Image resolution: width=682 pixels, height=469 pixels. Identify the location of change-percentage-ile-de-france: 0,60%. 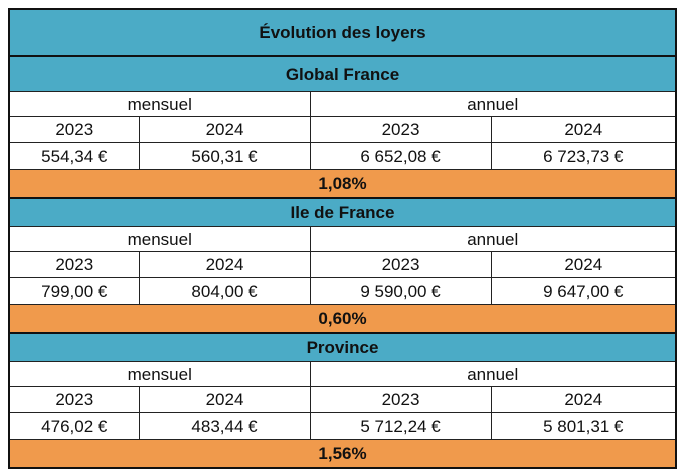
(342, 319).